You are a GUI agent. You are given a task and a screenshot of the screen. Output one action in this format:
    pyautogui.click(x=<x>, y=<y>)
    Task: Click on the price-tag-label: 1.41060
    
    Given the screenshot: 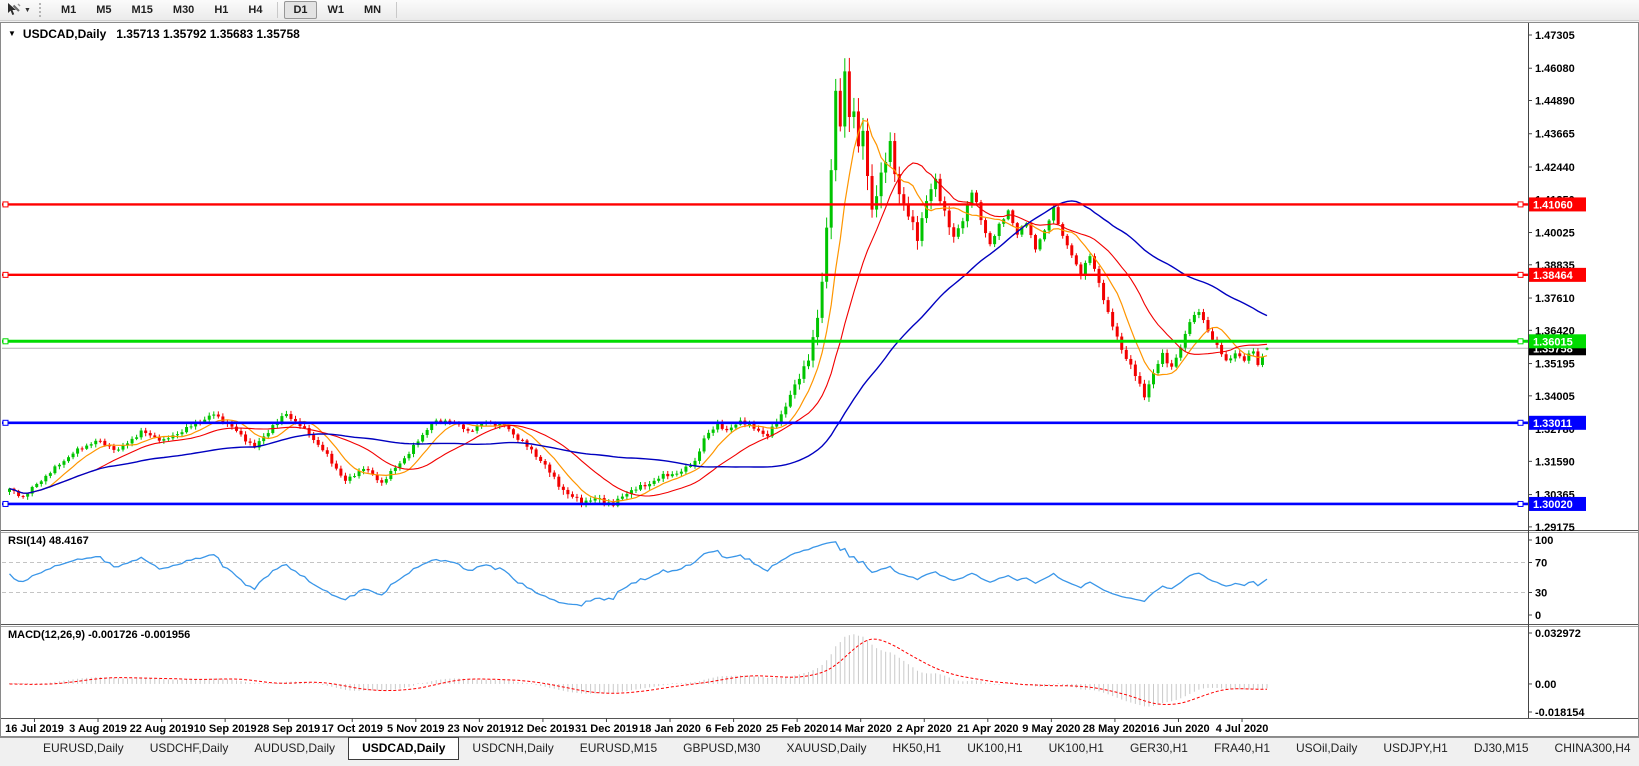 What is the action you would take?
    pyautogui.click(x=1553, y=205)
    